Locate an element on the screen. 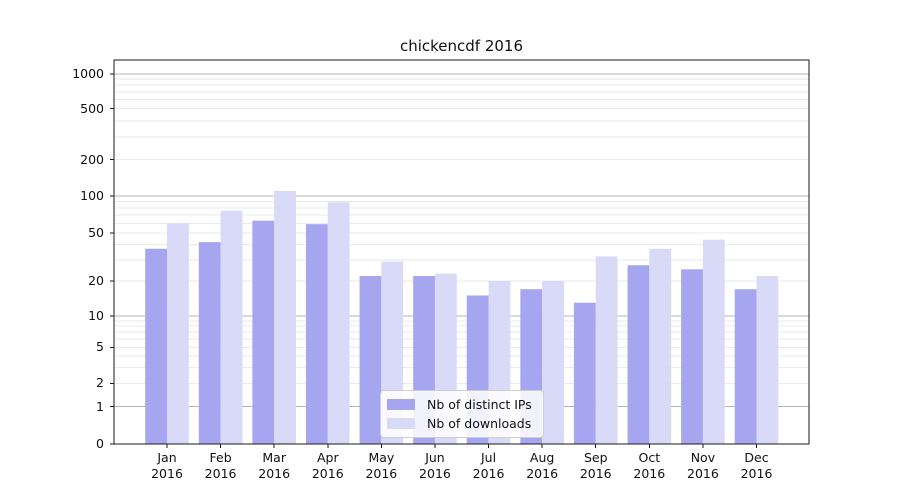 The width and height of the screenshot is (900, 500). x-tick-label-apr: Apr 2016 is located at coordinates (328, 465).